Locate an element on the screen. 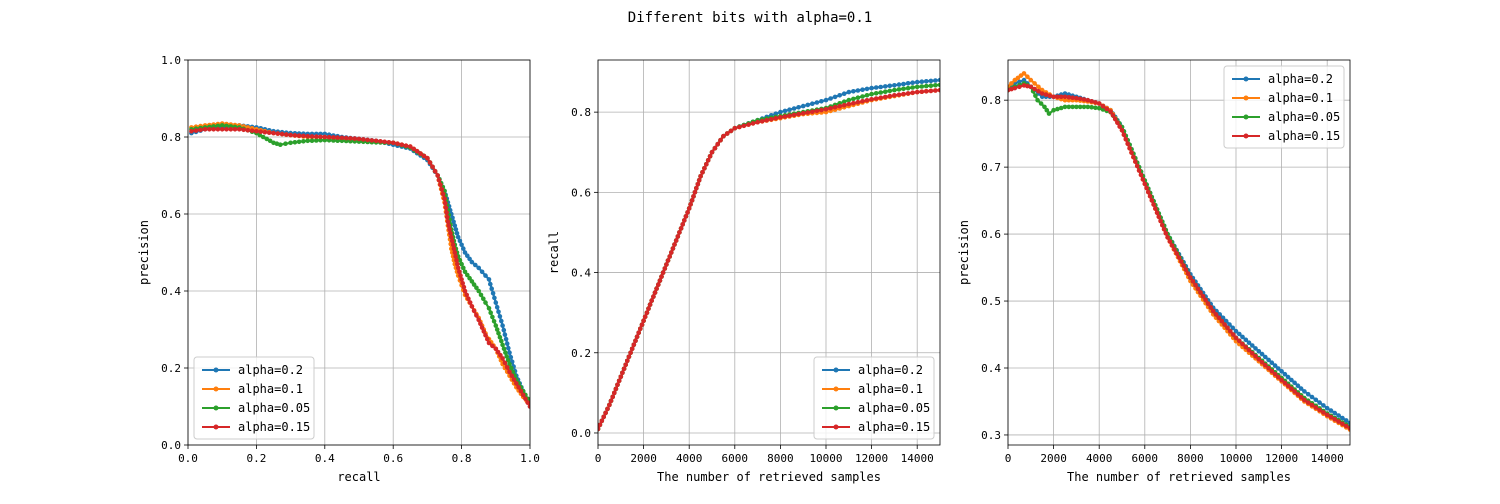 The width and height of the screenshot is (1500, 504). legend-swatch-marker is located at coordinates (836, 408).